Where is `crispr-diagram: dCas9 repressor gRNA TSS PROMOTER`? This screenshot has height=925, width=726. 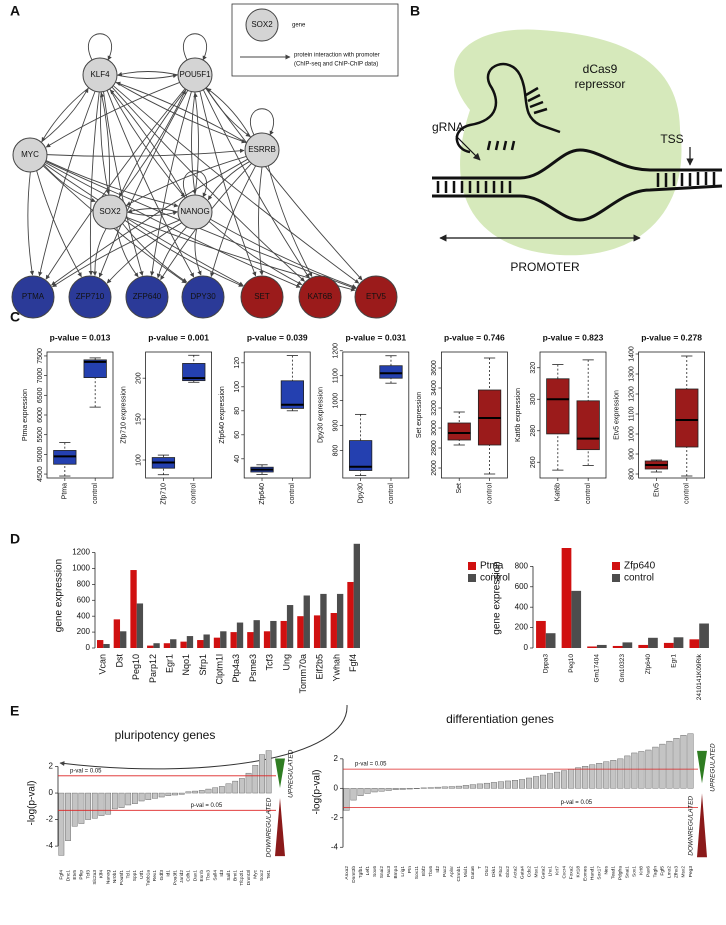 crispr-diagram: dCas9 repressor gRNA TSS PROMOTER is located at coordinates (577, 151).